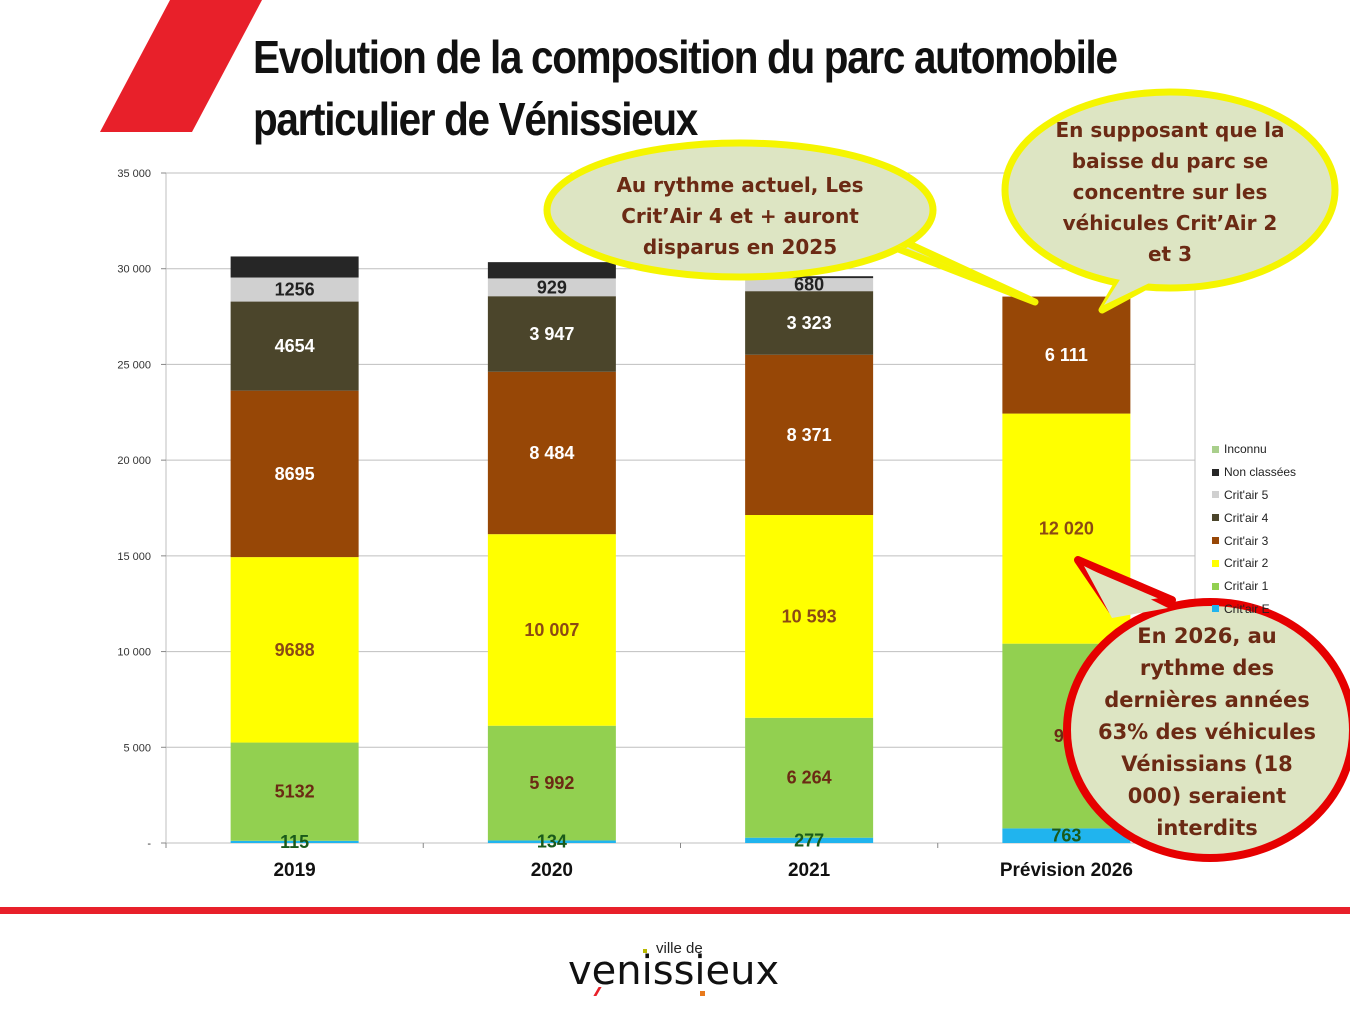 Image resolution: width=1350 pixels, height=1013 pixels. I want to click on data-label: 5 992, so click(551, 783).